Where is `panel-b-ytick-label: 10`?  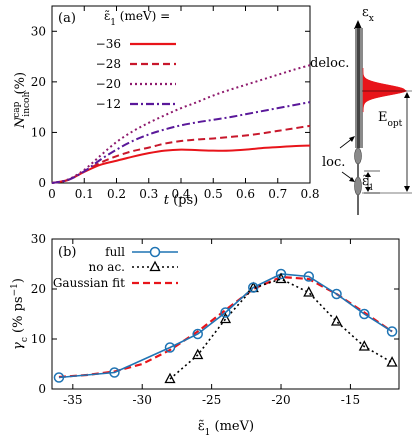 panel-b-ytick-label: 10 is located at coordinates (38, 339).